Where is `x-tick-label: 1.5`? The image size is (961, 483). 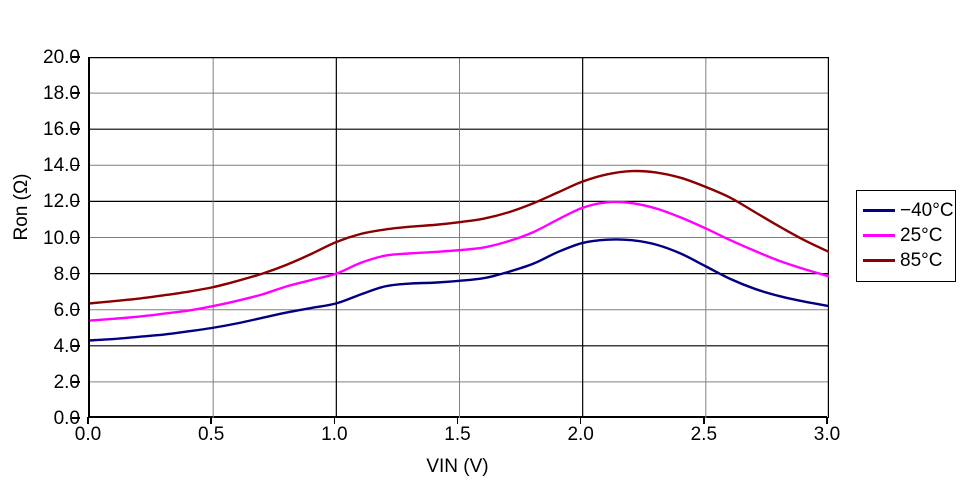
x-tick-label: 1.5 is located at coordinates (457, 434).